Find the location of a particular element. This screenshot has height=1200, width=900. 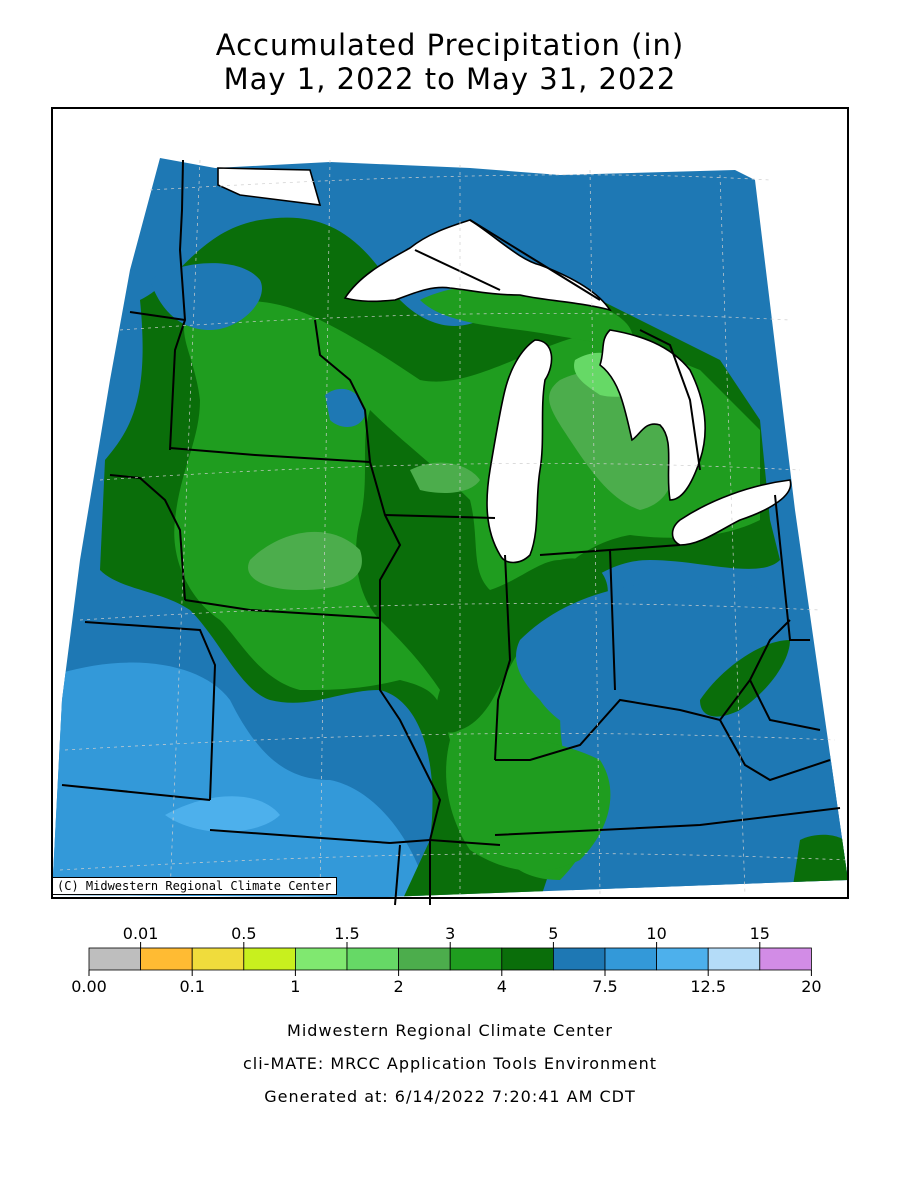

legend-top-label: 1.5 is located at coordinates (346, 933).